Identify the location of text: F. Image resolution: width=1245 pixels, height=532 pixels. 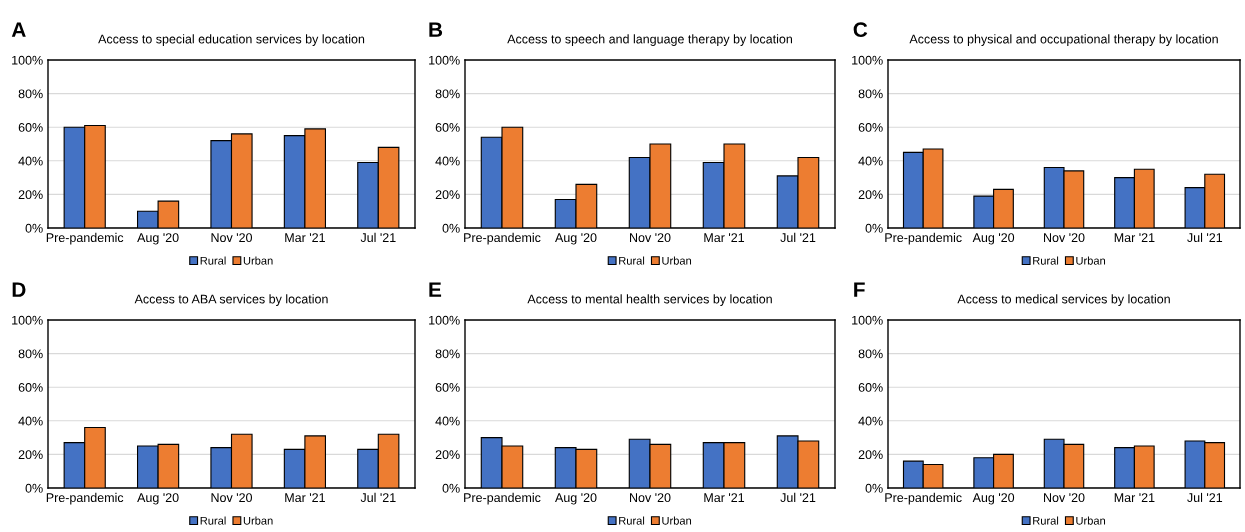
(859, 289).